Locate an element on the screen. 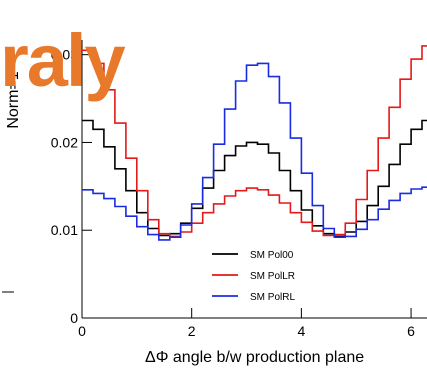 The height and width of the screenshot is (369, 427). x-tick-label-0: 0 is located at coordinates (82, 331).